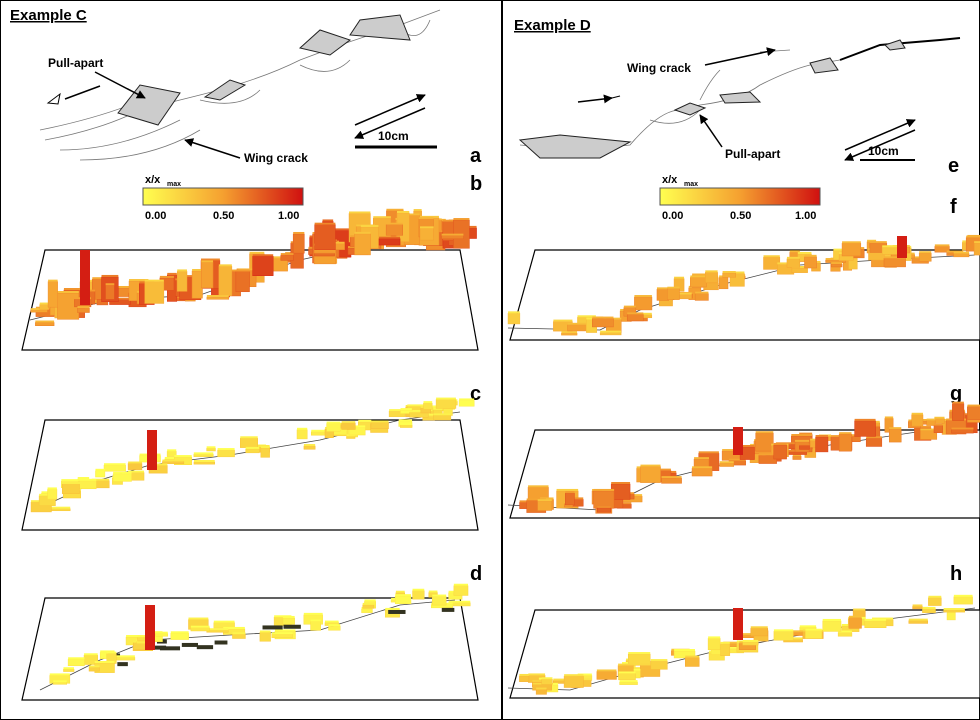  What do you see at coordinates (48, 15) in the screenshot?
I see `panel-title: Example C` at bounding box center [48, 15].